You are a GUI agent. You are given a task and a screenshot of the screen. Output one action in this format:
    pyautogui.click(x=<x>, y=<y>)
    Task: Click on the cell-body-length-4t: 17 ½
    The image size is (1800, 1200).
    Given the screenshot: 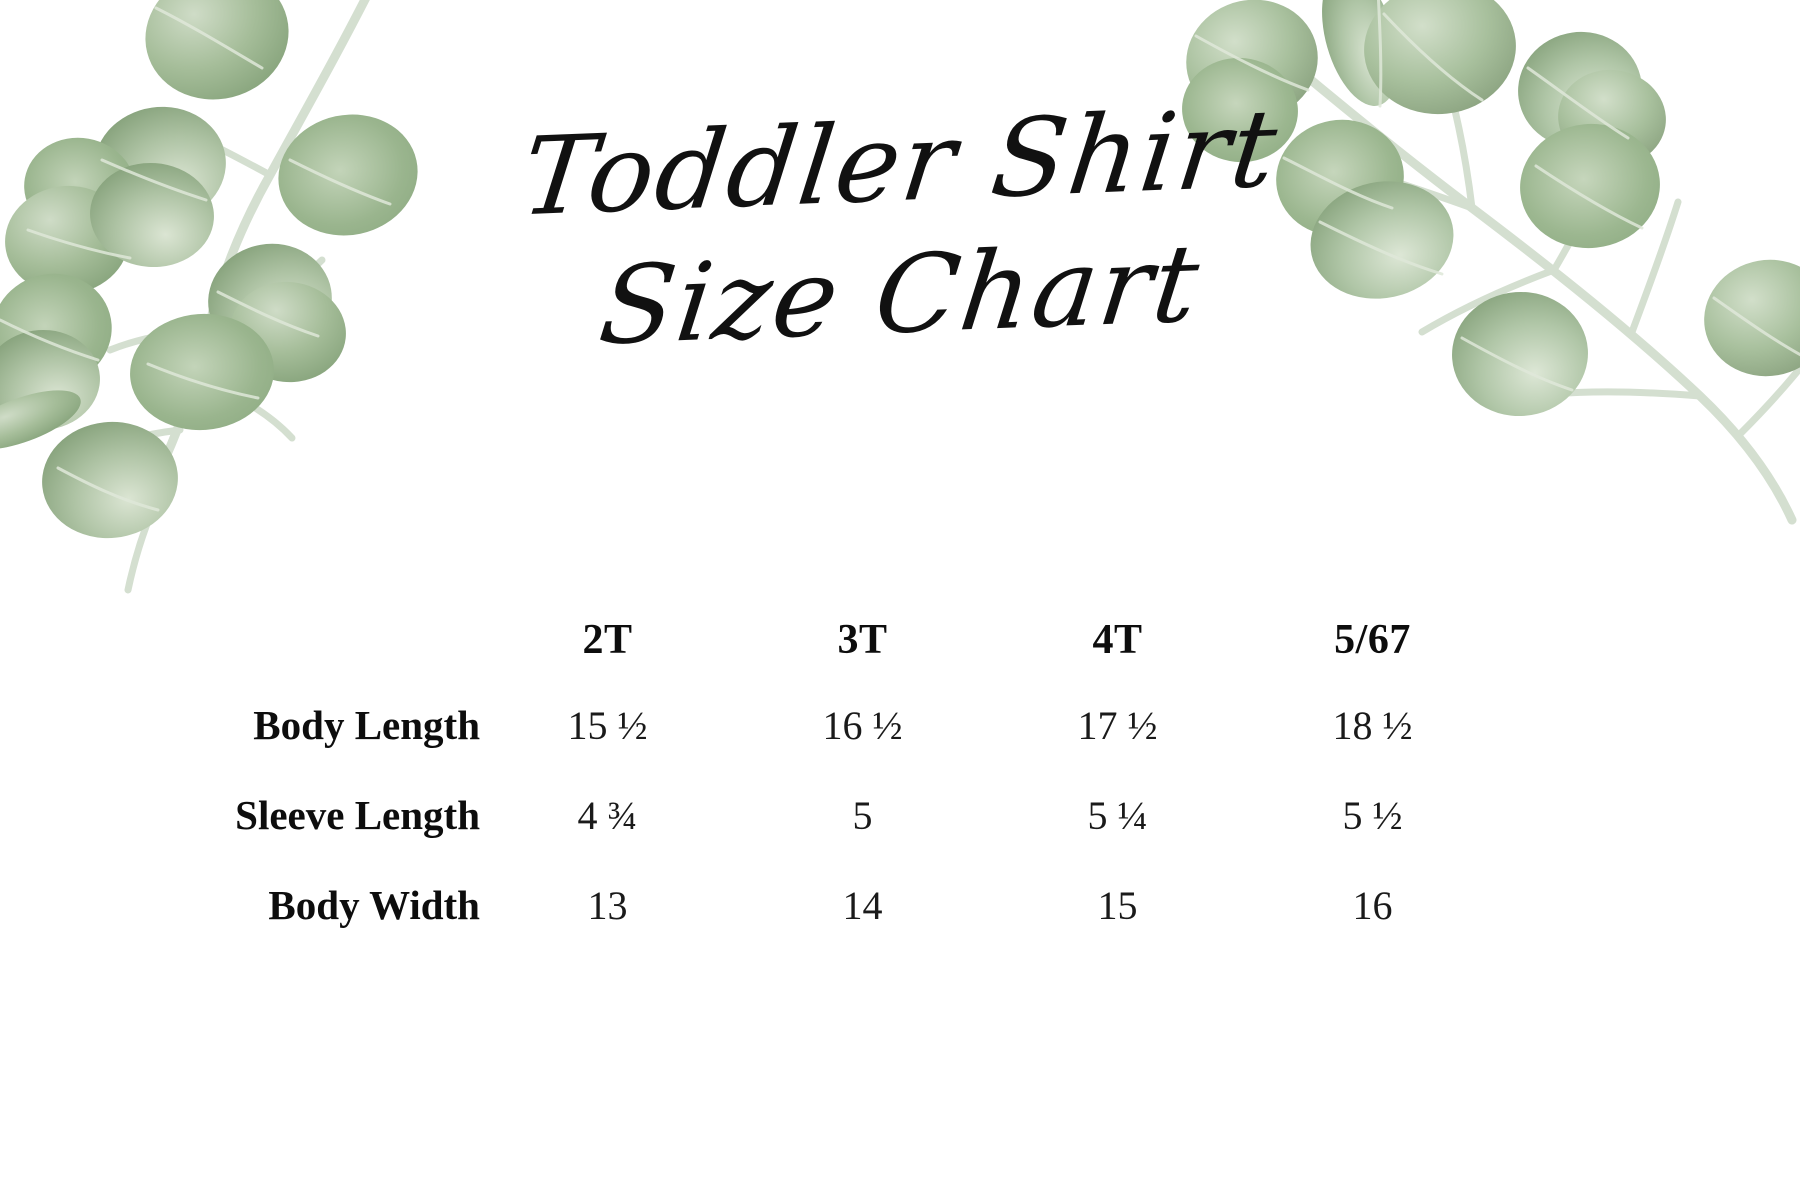 What is the action you would take?
    pyautogui.click(x=1117, y=725)
    